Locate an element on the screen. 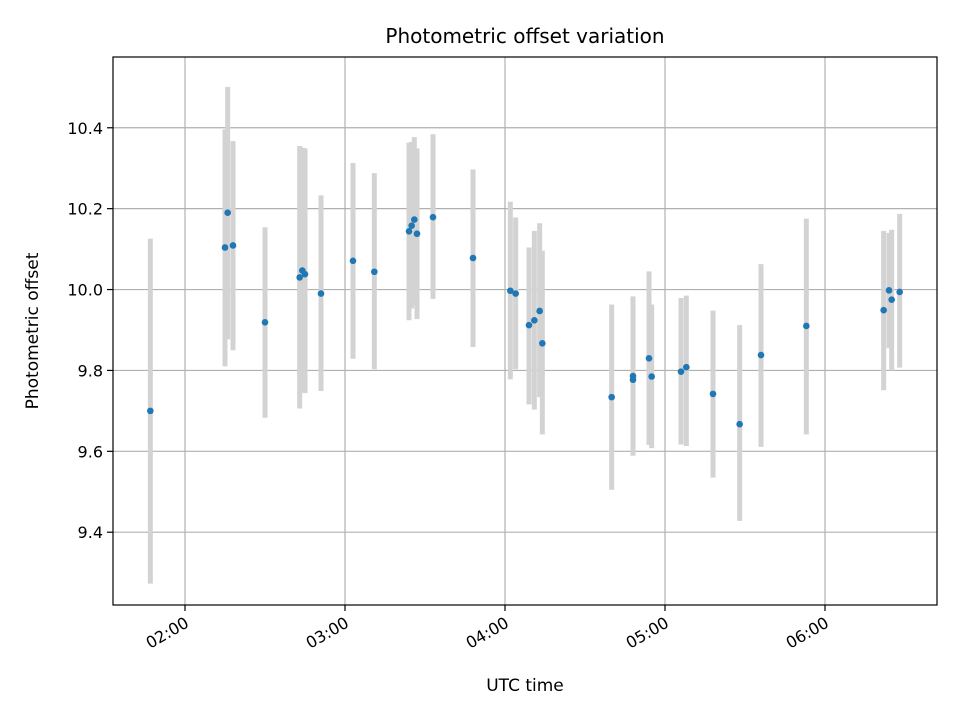 This screenshot has width=960, height=720. y-axis-ticks: 9.4 9.6 9.8 10.0 10.2 10.4 is located at coordinates (90, 330).